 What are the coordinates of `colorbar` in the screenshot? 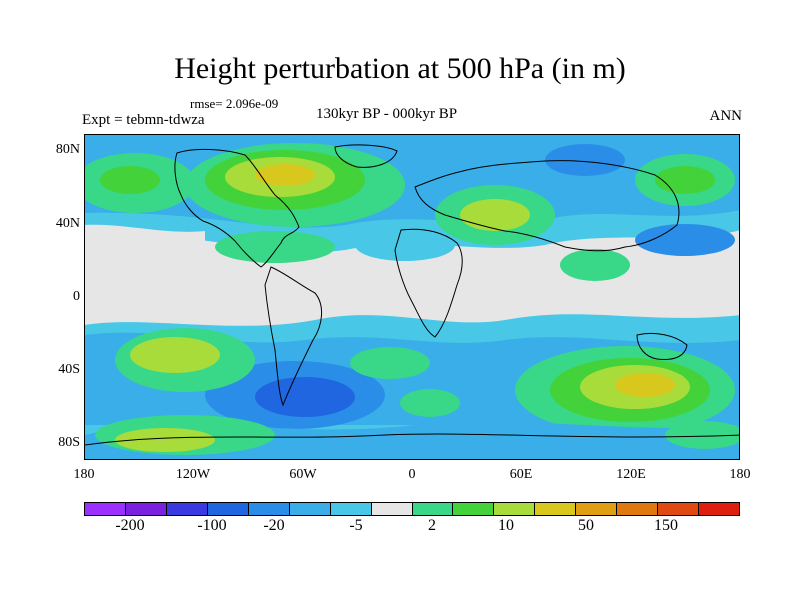 It's located at (412, 509).